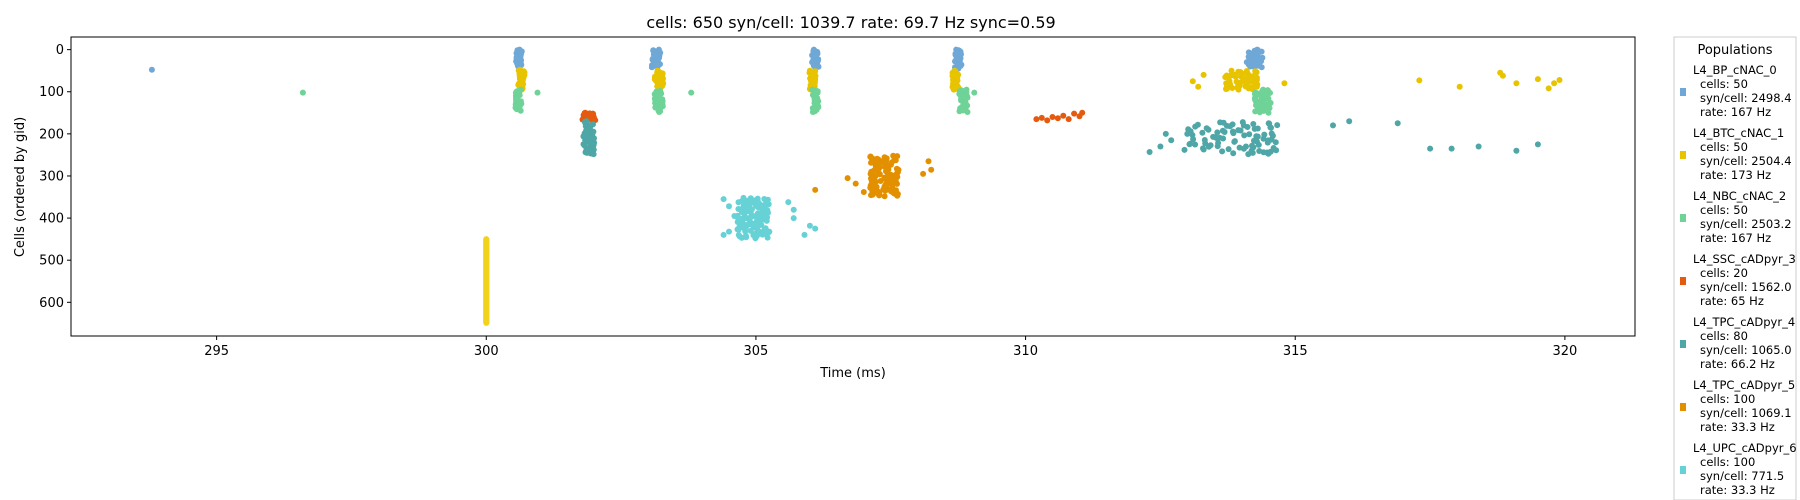  I want to click on y-axis-ticks: 0 100 200 300 400 500 600, so click(55, 177).